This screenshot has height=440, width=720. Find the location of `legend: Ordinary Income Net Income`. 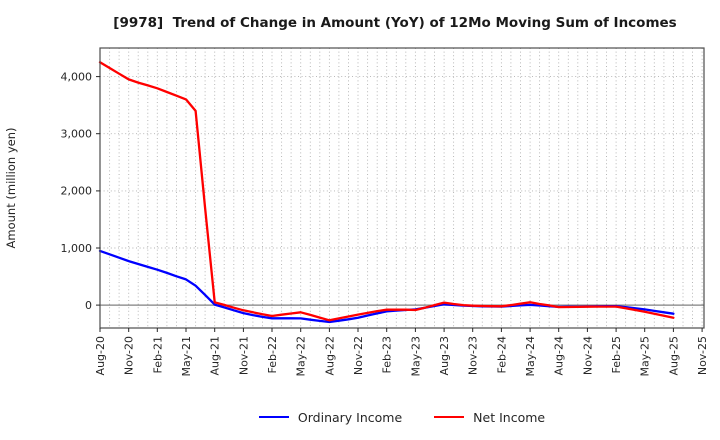

legend: Ordinary Income Net Income is located at coordinates (402, 417).